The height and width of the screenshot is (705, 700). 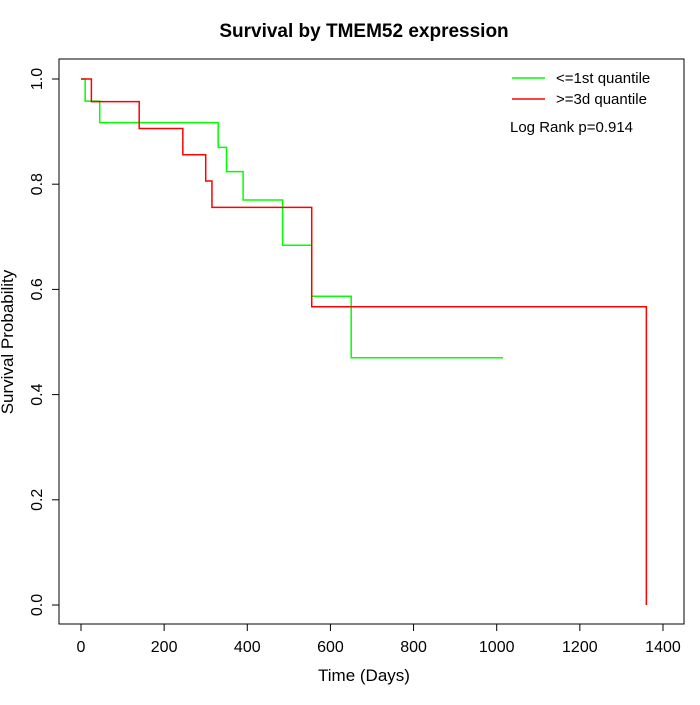 What do you see at coordinates (571, 127) in the screenshot?
I see `logrank-annotation: Log Rank p=0.914` at bounding box center [571, 127].